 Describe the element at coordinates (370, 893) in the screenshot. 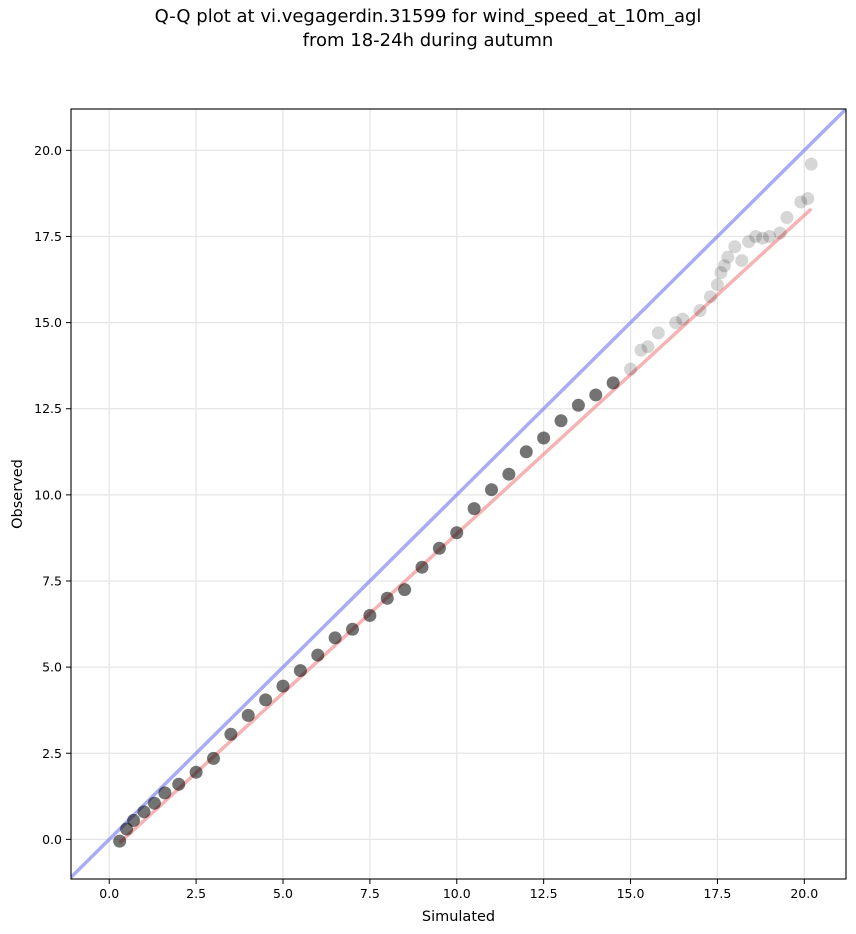

I see `x-tick-label: 7.5` at that location.